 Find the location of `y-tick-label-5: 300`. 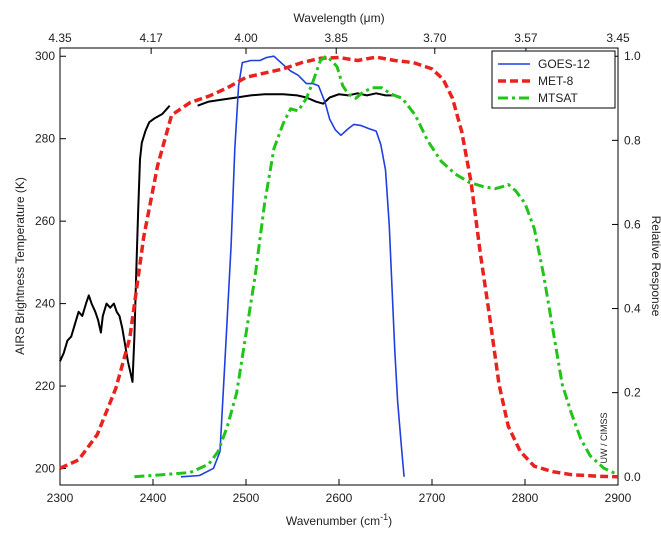

y-tick-label-5: 300 is located at coordinates (45, 56).